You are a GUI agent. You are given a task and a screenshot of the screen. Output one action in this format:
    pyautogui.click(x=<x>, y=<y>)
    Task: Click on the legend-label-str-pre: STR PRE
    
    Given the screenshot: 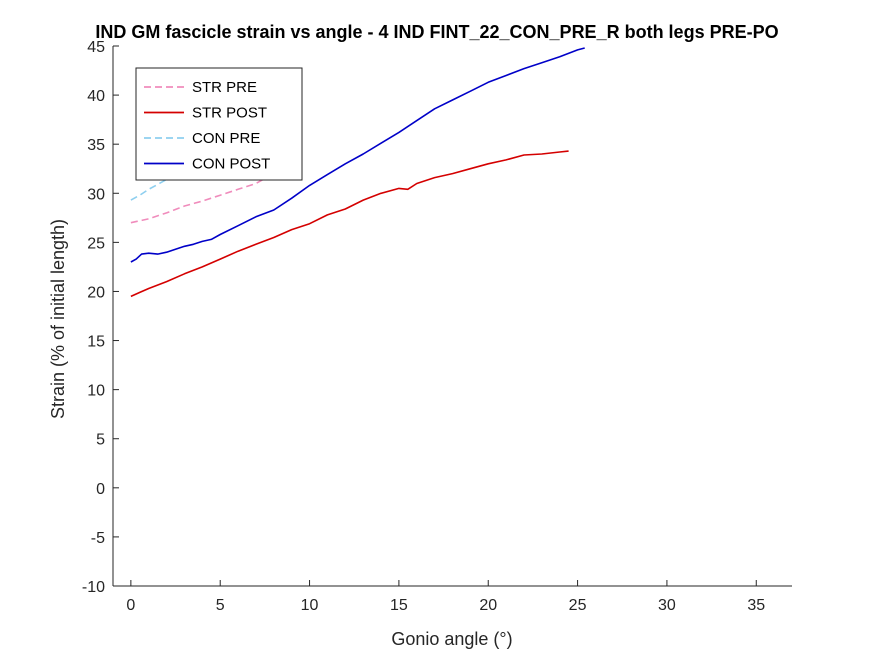 What is the action you would take?
    pyautogui.click(x=224, y=87)
    